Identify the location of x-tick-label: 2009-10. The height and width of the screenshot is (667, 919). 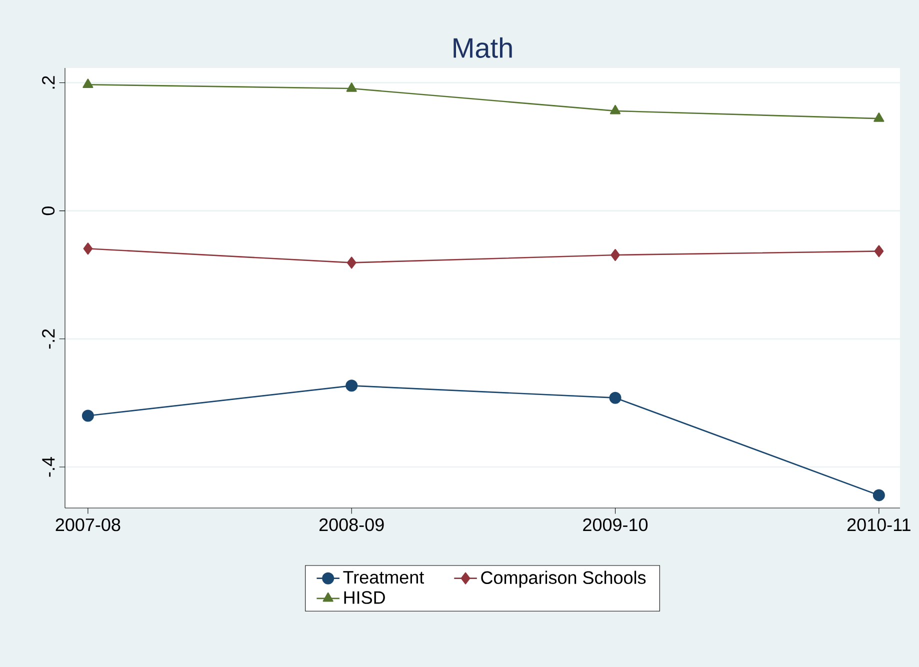
(615, 525).